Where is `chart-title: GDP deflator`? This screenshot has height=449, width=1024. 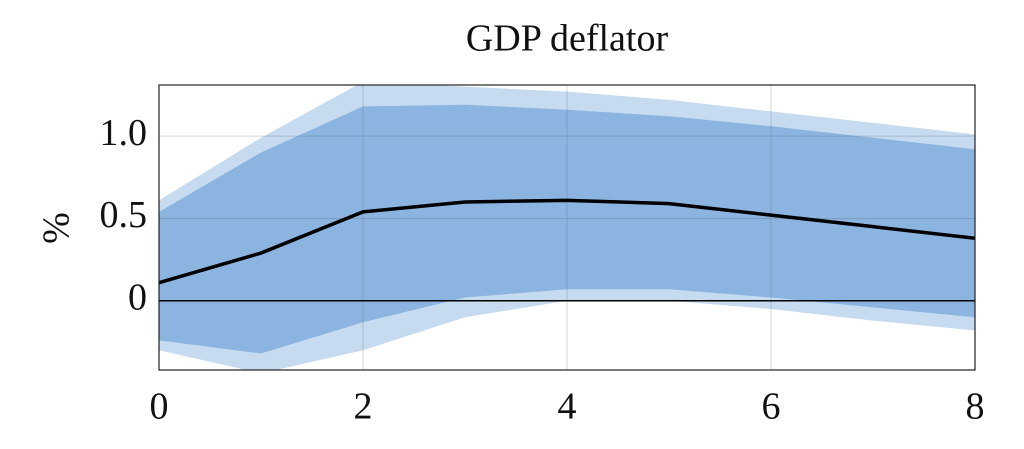
chart-title: GDP deflator is located at coordinates (567, 39).